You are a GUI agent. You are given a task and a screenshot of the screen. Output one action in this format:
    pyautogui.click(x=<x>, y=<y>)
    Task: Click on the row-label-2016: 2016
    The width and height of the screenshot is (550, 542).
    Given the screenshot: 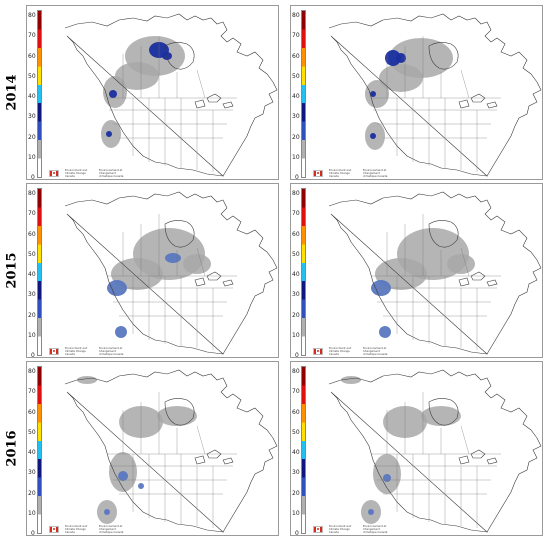 What is the action you would take?
    pyautogui.click(x=12, y=448)
    